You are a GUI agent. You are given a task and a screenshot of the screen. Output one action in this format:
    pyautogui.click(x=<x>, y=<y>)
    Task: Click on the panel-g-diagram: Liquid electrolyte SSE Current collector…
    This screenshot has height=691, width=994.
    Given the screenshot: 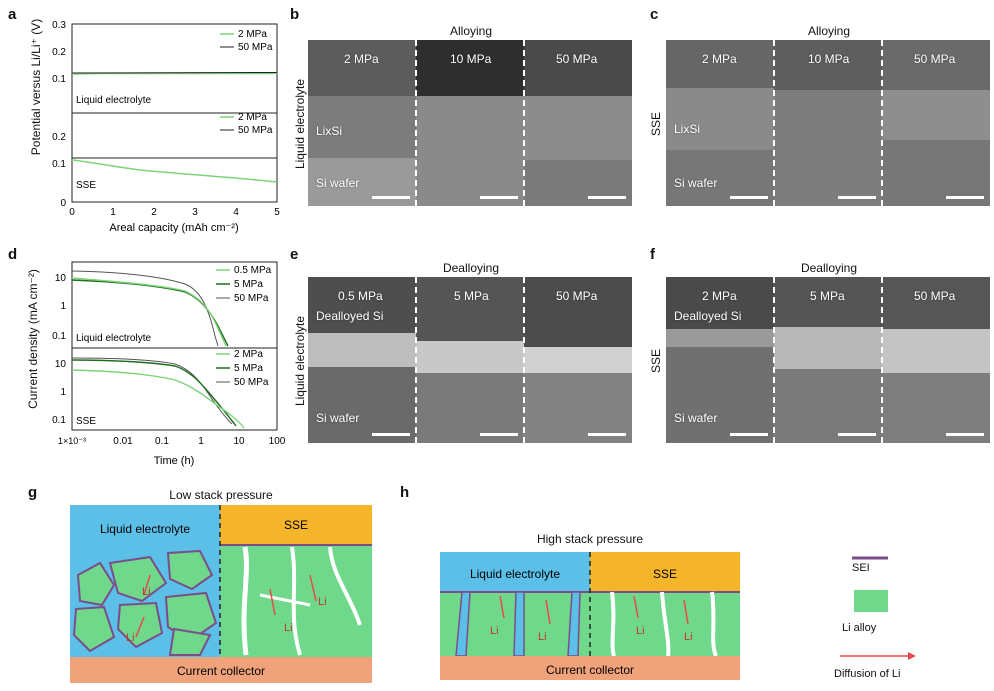 What is the action you would take?
    pyautogui.click(x=221, y=594)
    